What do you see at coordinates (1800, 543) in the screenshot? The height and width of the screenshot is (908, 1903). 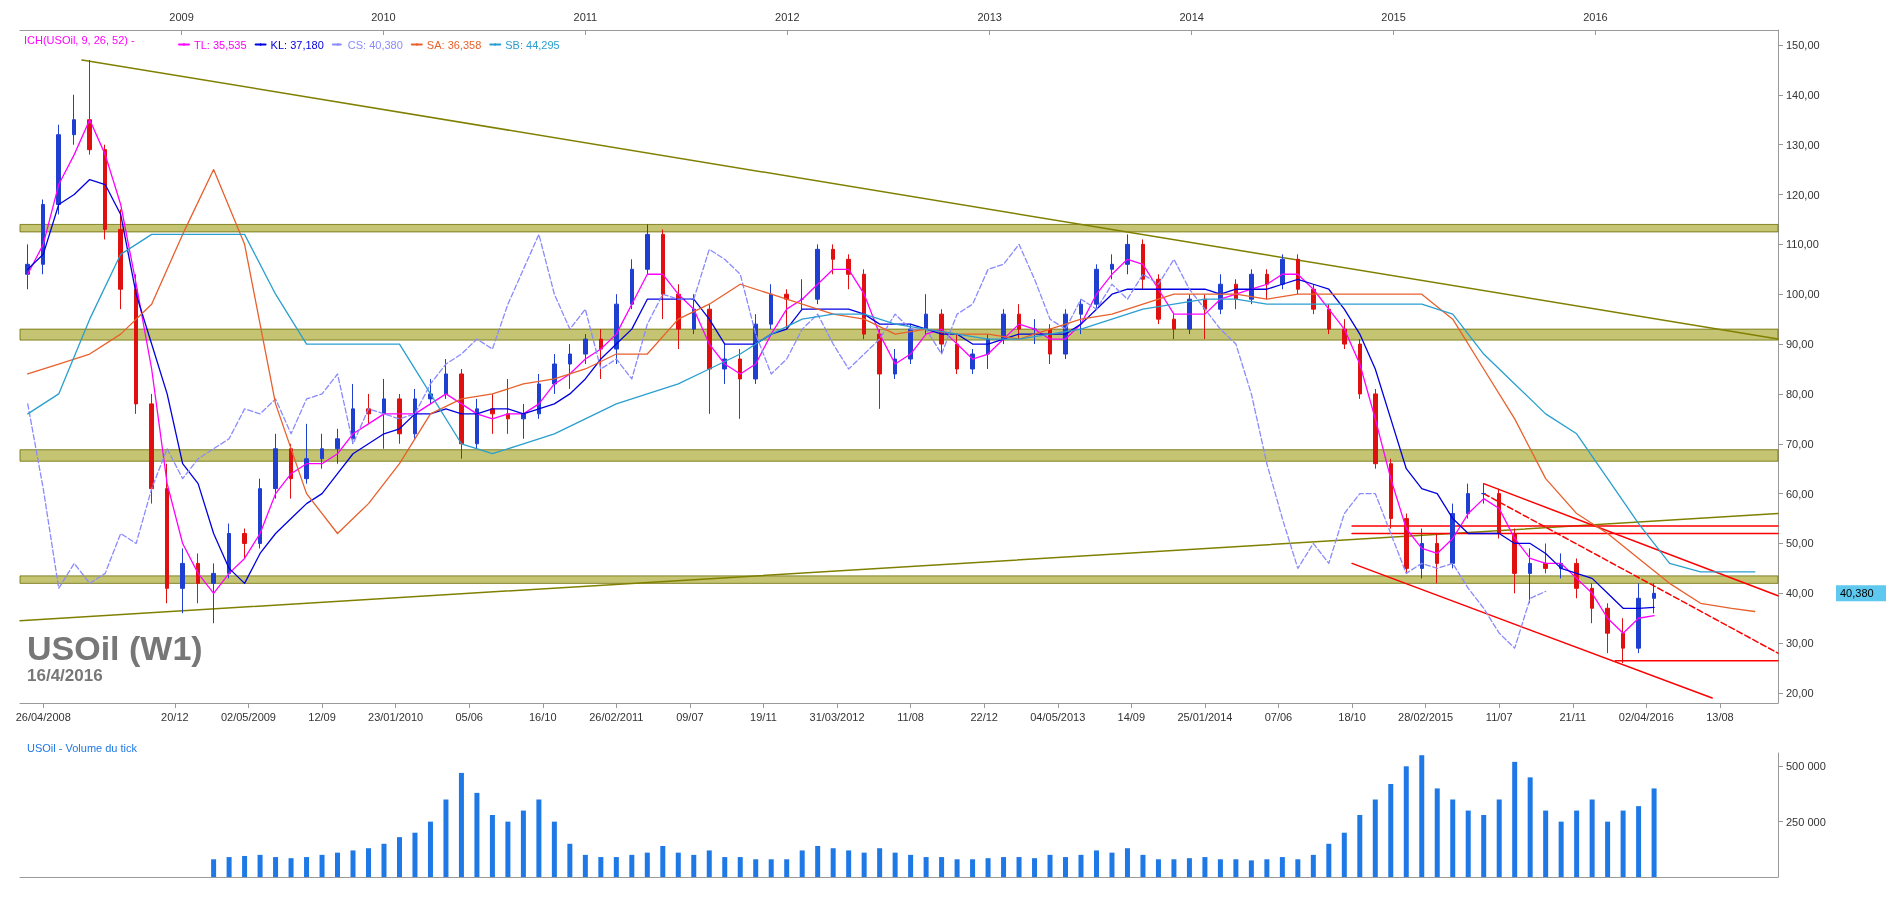 I see `y-tick-label: 50,00` at bounding box center [1800, 543].